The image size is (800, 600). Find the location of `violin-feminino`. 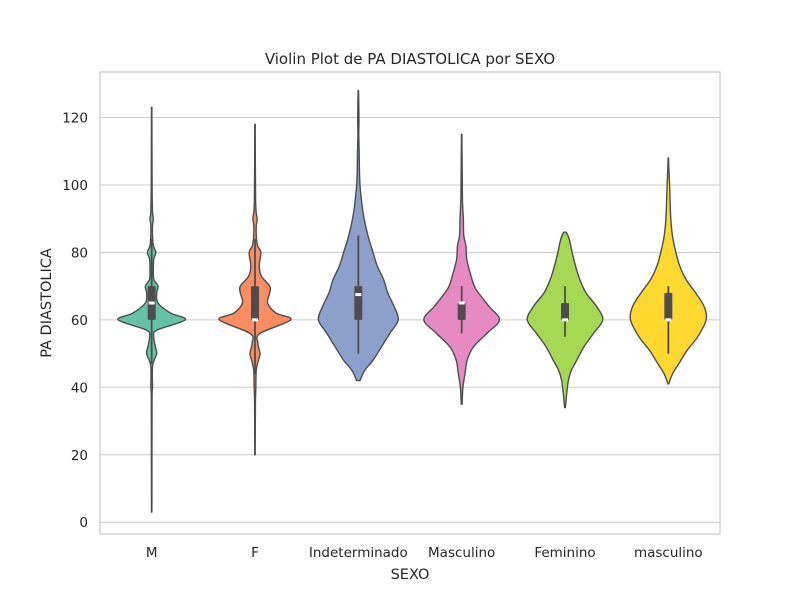

violin-feminino is located at coordinates (565, 320).